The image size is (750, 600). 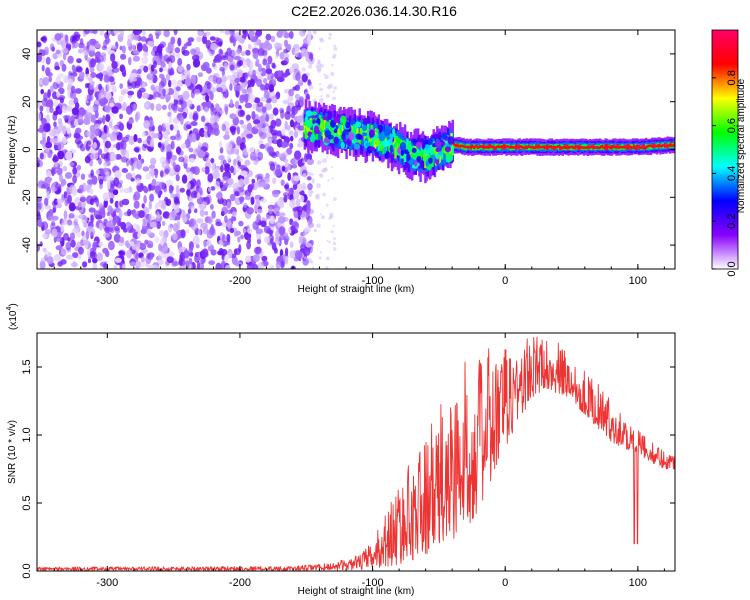 What do you see at coordinates (373, 583) in the screenshot?
I see `x-tick-label: -100` at bounding box center [373, 583].